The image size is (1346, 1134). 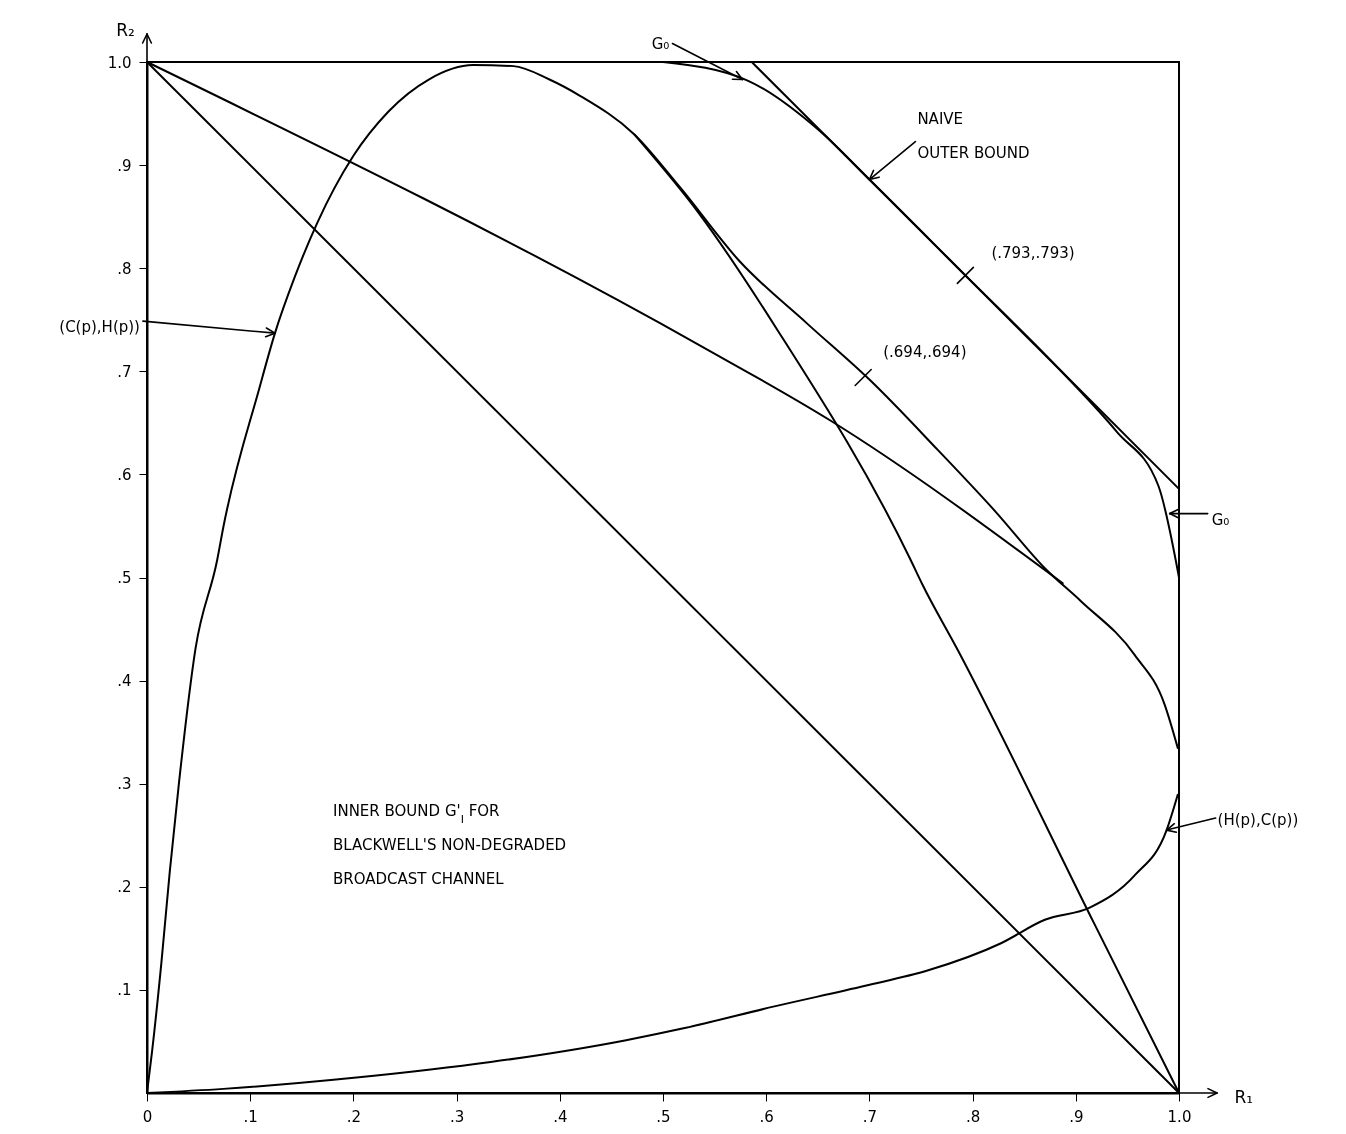 What do you see at coordinates (124, 887) in the screenshot?
I see `y-tick-label: .2` at bounding box center [124, 887].